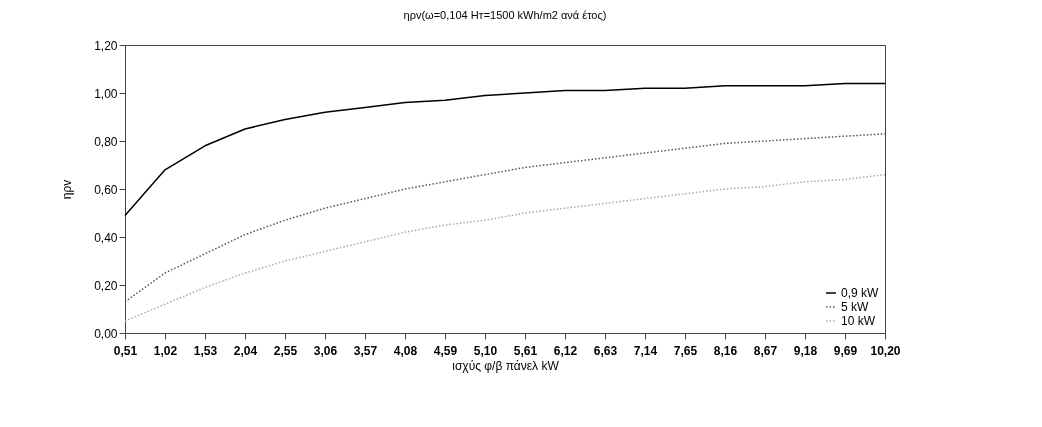  What do you see at coordinates (106, 333) in the screenshot?
I see `y-tick-label: 0,00` at bounding box center [106, 333].